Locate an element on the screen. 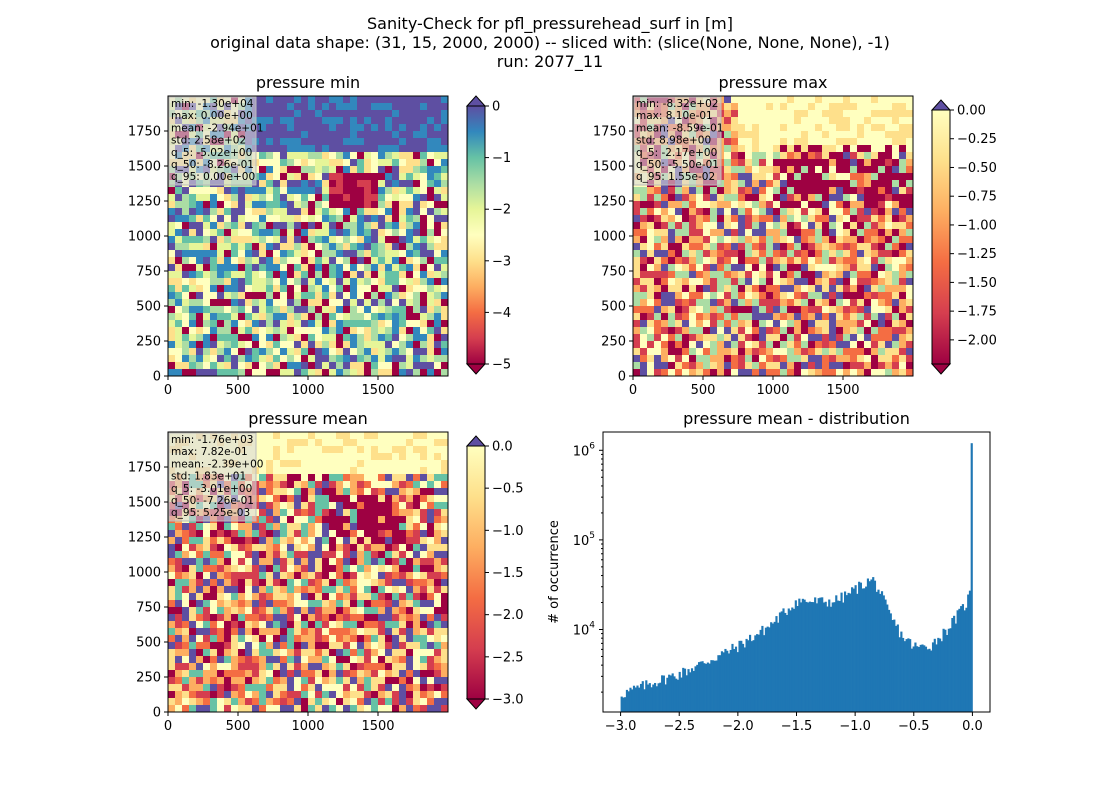 The width and height of the screenshot is (1100, 800). panel-title: pressure mean is located at coordinates (308, 418).